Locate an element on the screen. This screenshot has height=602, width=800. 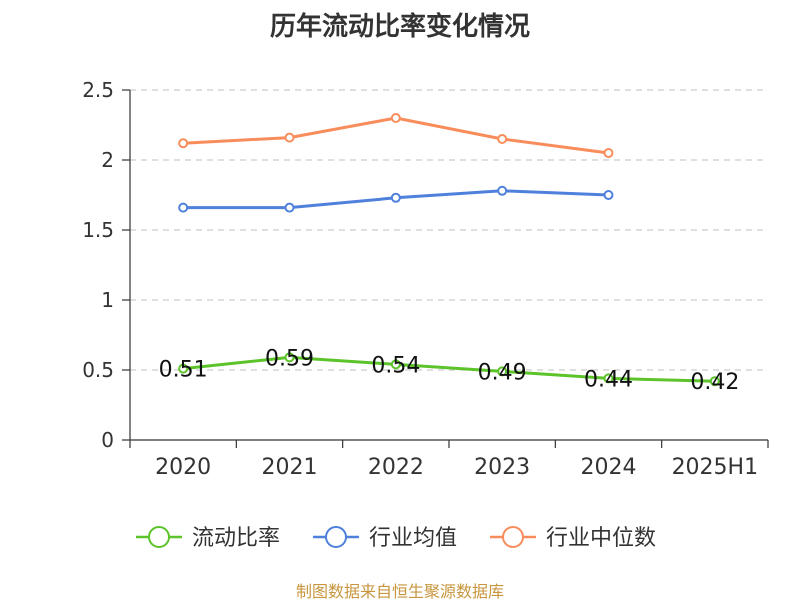
legend-label: 行业均值 is located at coordinates (413, 538).